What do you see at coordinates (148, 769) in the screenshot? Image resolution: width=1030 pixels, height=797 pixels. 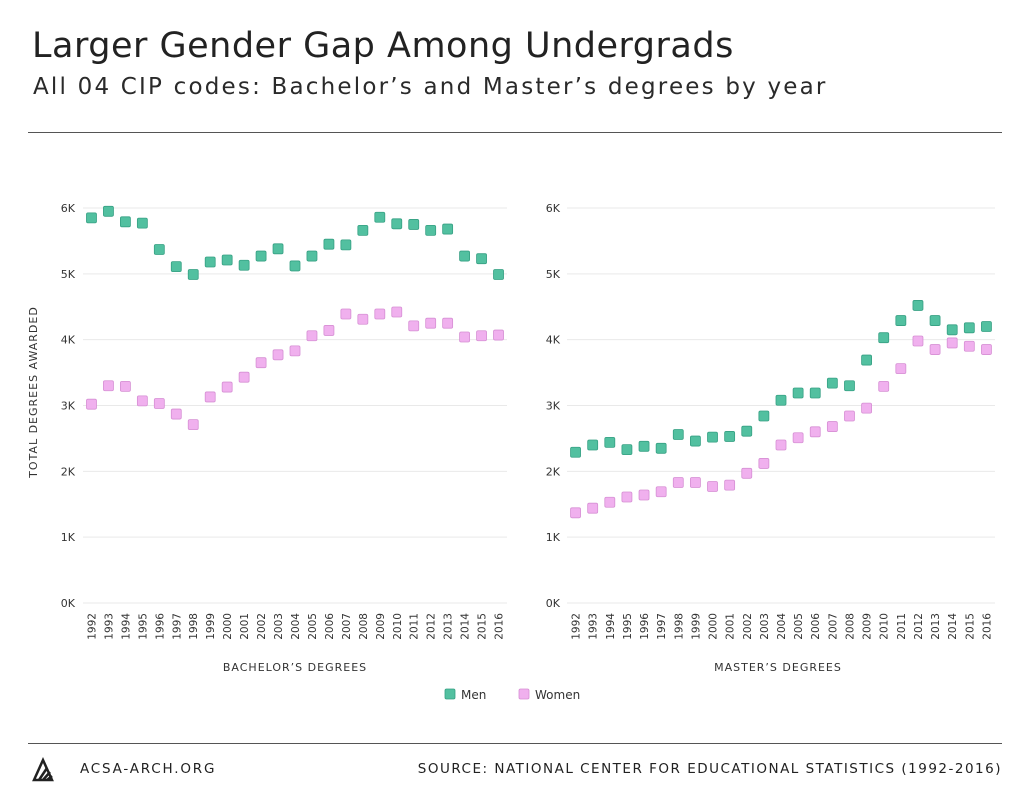 I see `footer-site: ACSA-ARCH.ORG` at bounding box center [148, 769].